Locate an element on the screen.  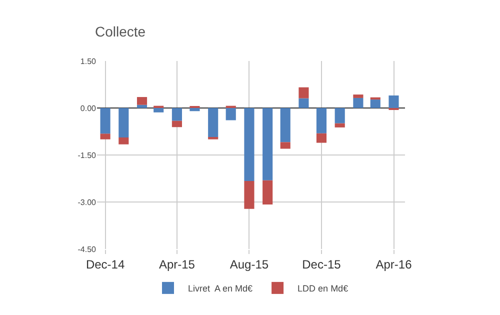
x-tick-label: Apr-16 is located at coordinates (394, 264).